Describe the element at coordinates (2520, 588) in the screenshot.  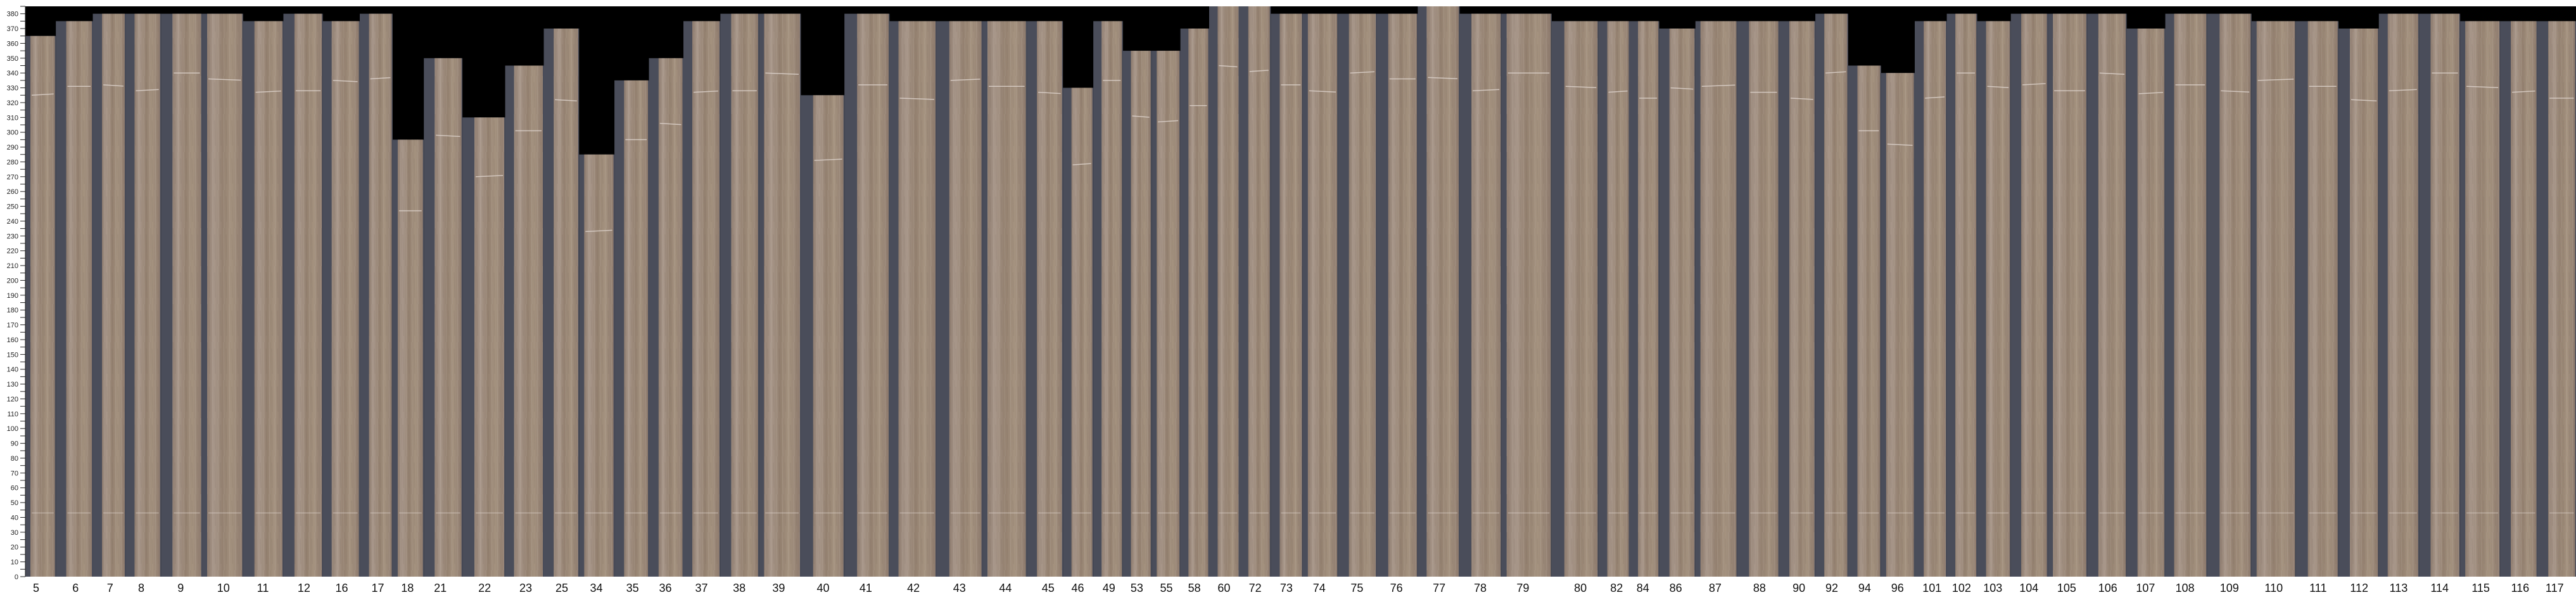
I see `x-tick-label: 116` at that location.